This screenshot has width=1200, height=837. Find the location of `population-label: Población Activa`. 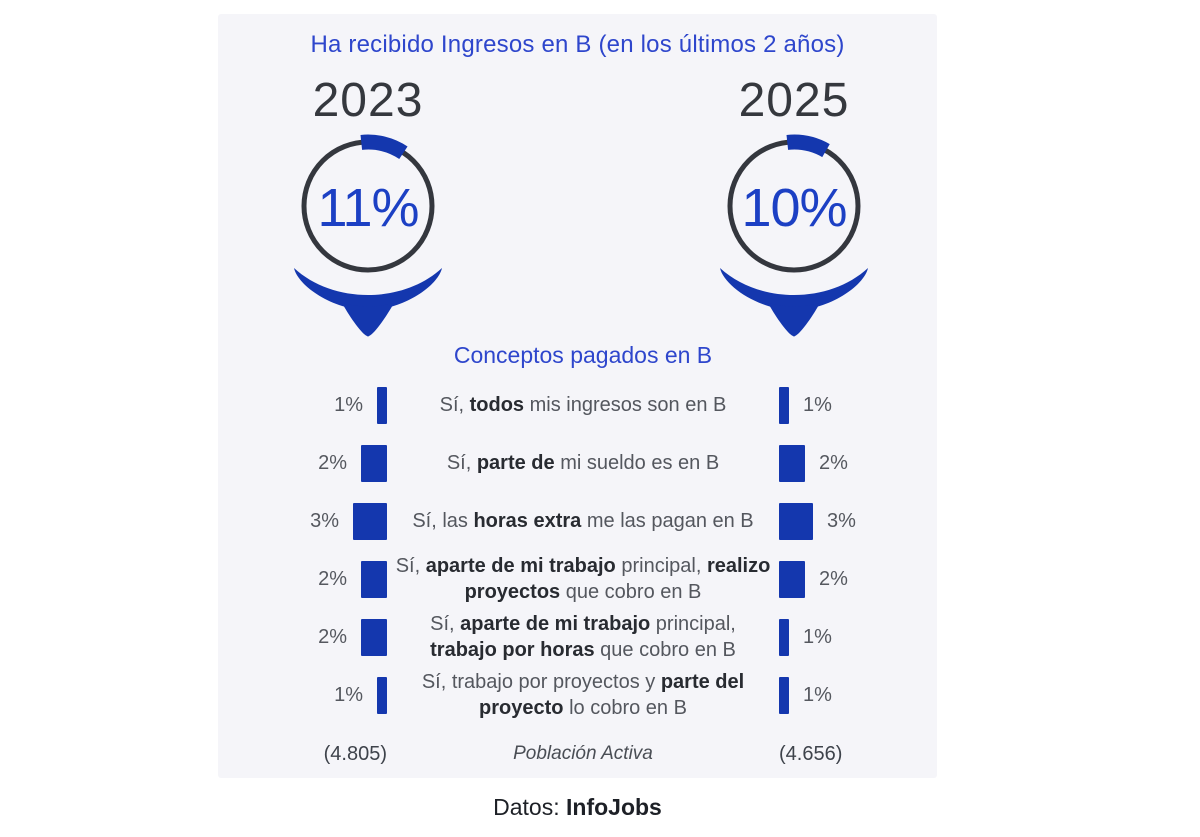

population-label: Población Activa is located at coordinates (583, 753).